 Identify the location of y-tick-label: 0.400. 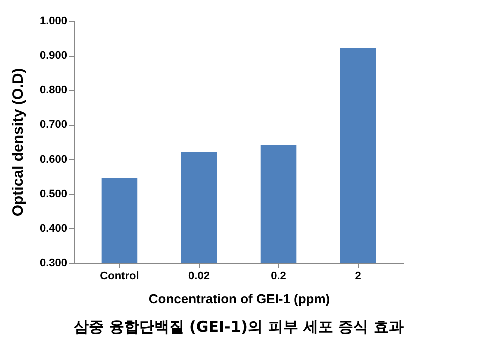
(54, 228).